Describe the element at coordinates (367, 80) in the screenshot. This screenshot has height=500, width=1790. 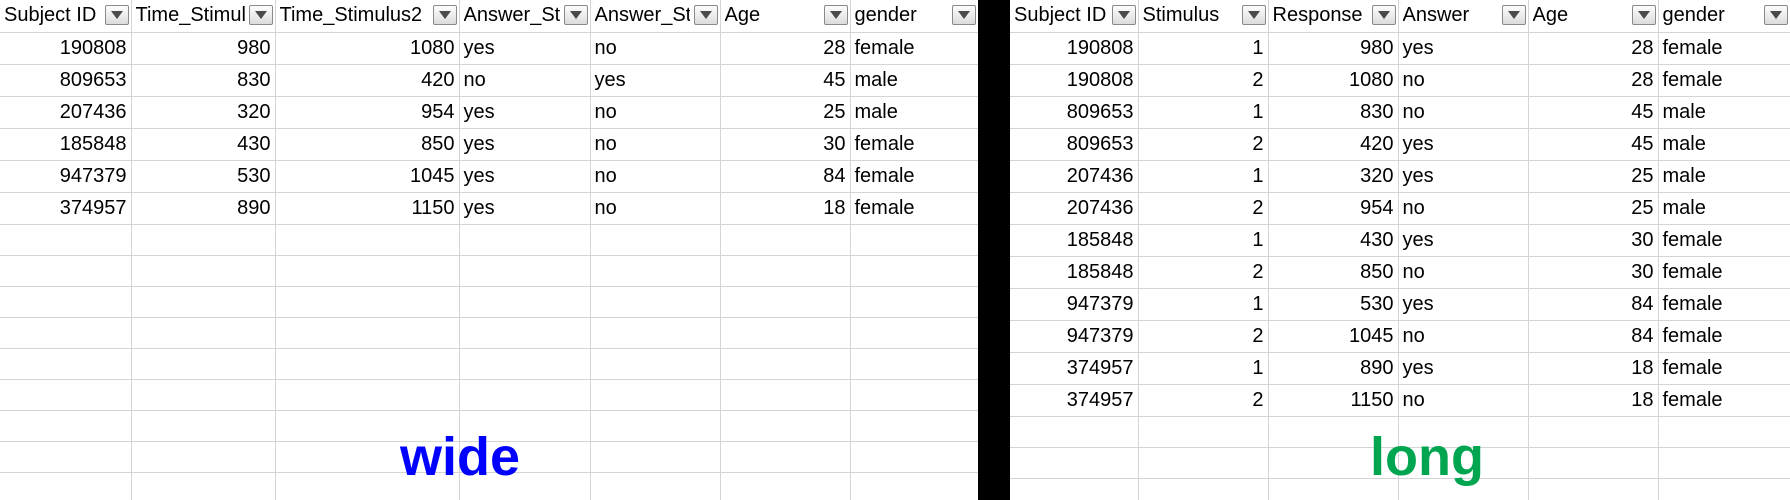
I see `cell-time-stimulus2: 420` at that location.